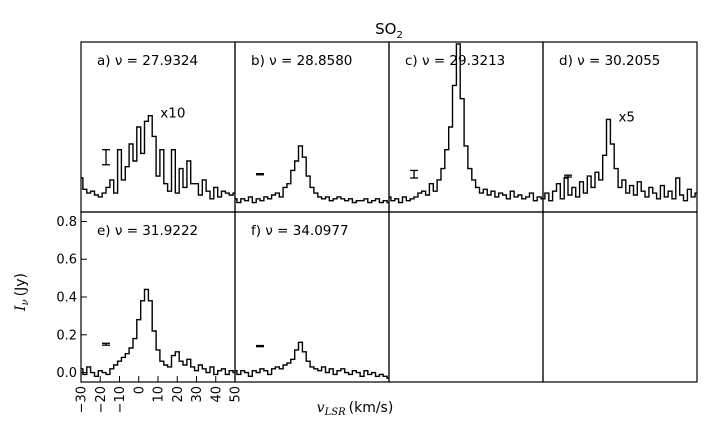 The width and height of the screenshot is (723, 425). What do you see at coordinates (216, 394) in the screenshot?
I see `x-tick-label: 40` at bounding box center [216, 394].